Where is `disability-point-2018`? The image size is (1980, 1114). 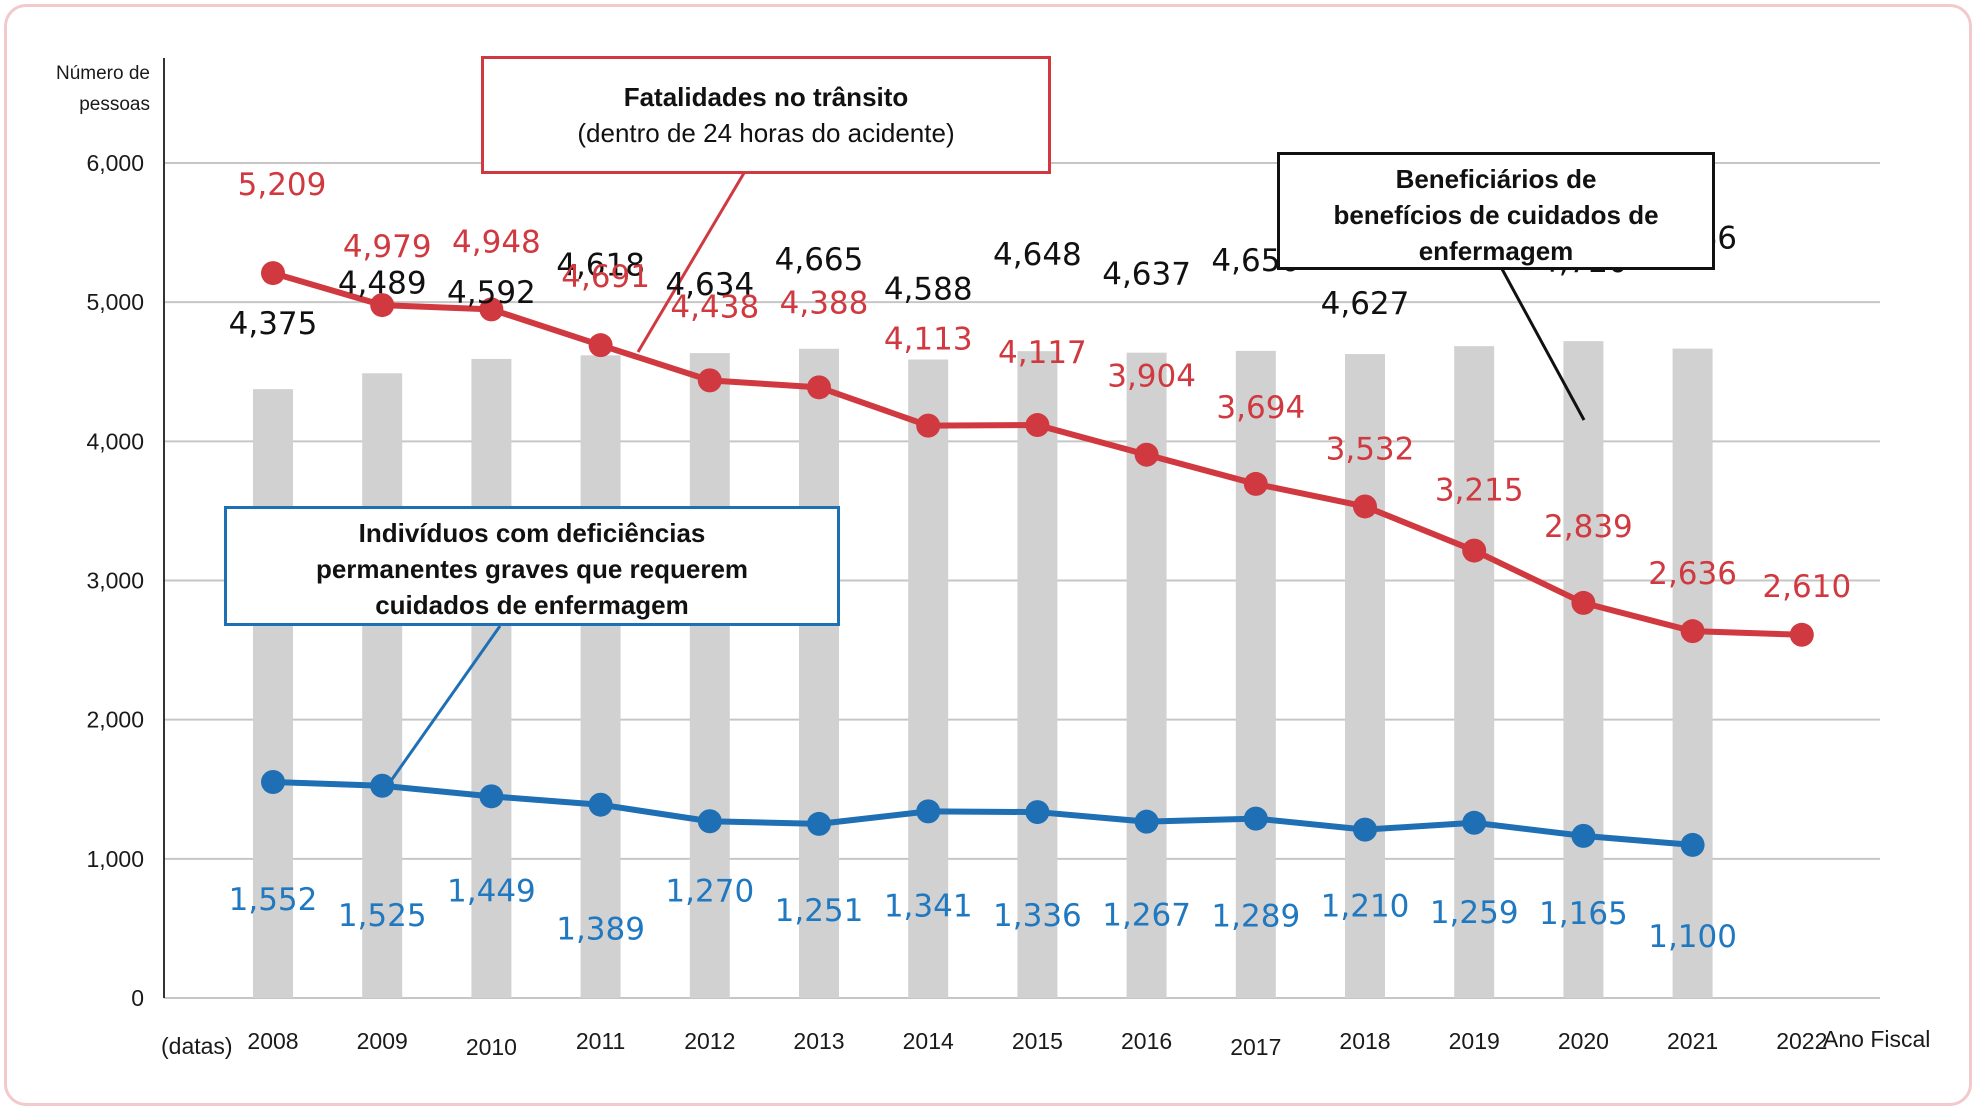
disability-point-2018 is located at coordinates (1365, 829).